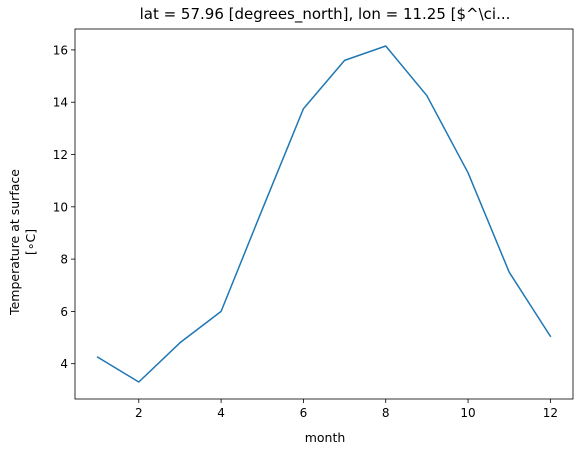  I want to click on y-tick-label: 4, so click(64, 364).